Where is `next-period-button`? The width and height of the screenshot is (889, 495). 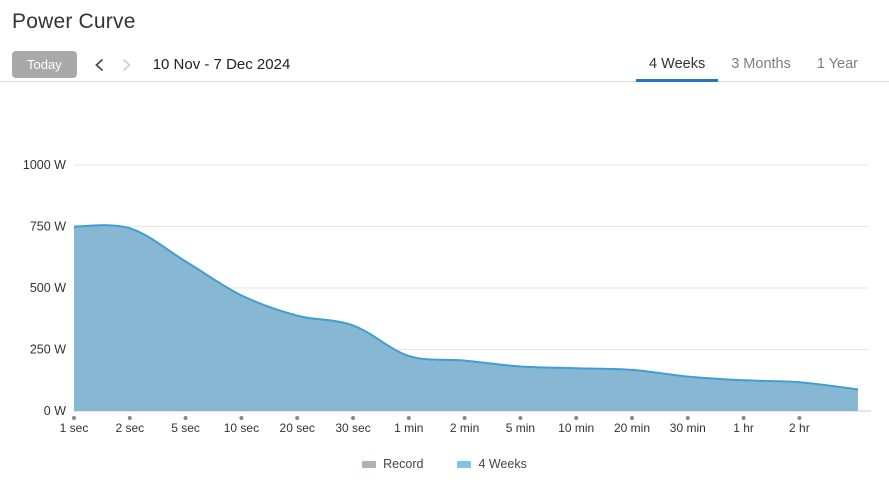 next-period-button is located at coordinates (126, 65).